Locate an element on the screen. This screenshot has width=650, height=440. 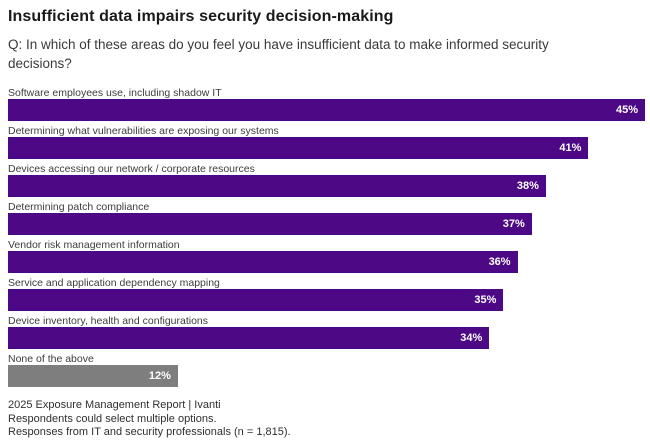
bar: 36% is located at coordinates (263, 262).